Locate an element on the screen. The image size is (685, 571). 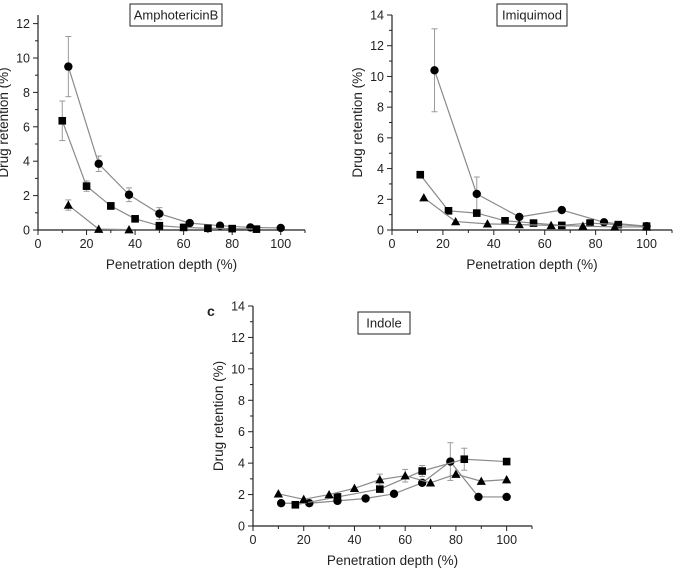
chart-title: Imiquimod is located at coordinates (532, 15).